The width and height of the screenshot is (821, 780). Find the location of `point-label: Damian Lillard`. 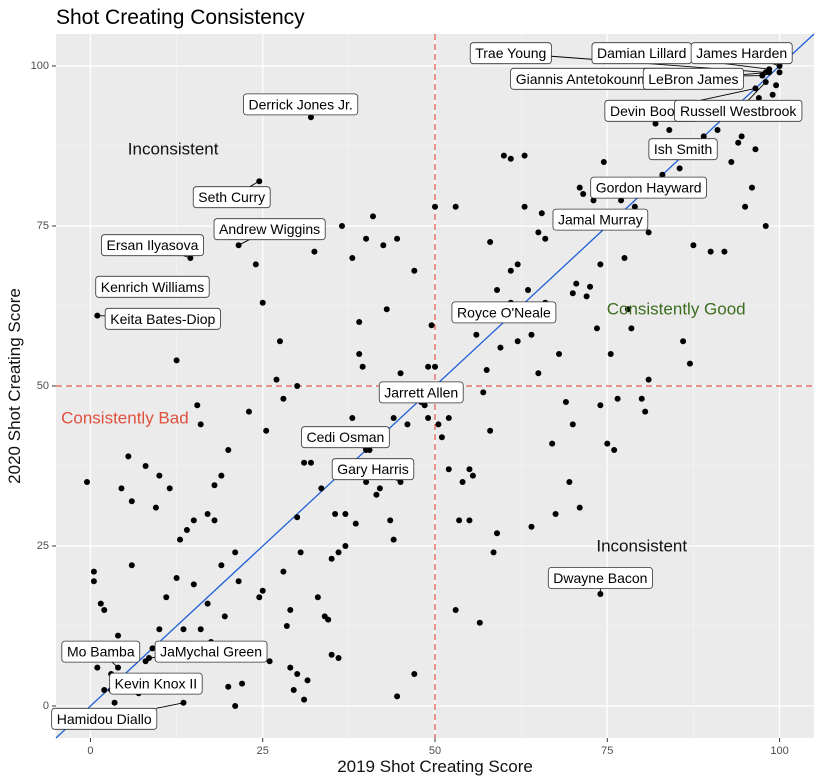

point-label: Damian Lillard is located at coordinates (641, 53).